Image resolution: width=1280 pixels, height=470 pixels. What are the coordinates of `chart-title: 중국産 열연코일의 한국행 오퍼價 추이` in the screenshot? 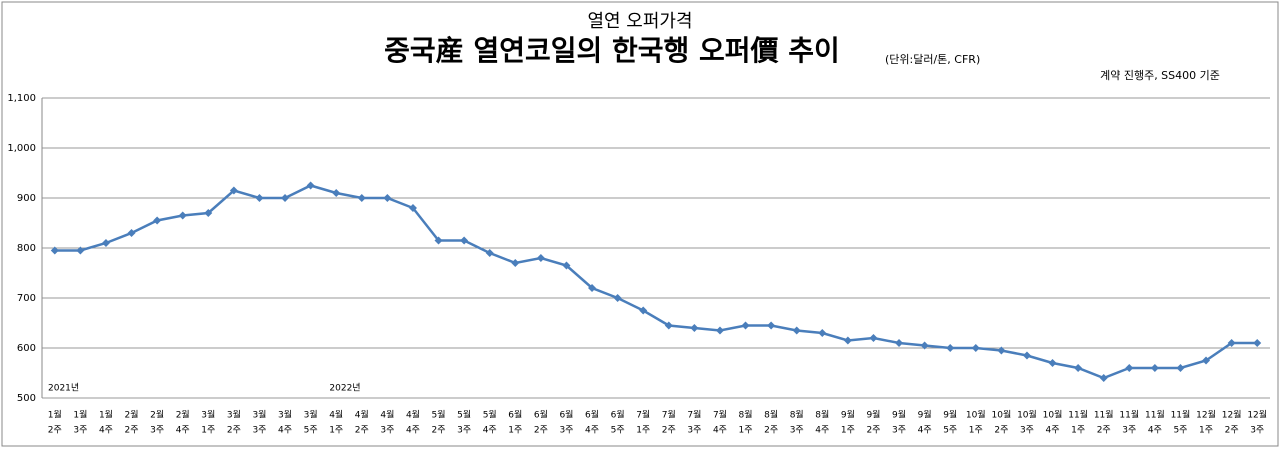 It's located at (612, 50).